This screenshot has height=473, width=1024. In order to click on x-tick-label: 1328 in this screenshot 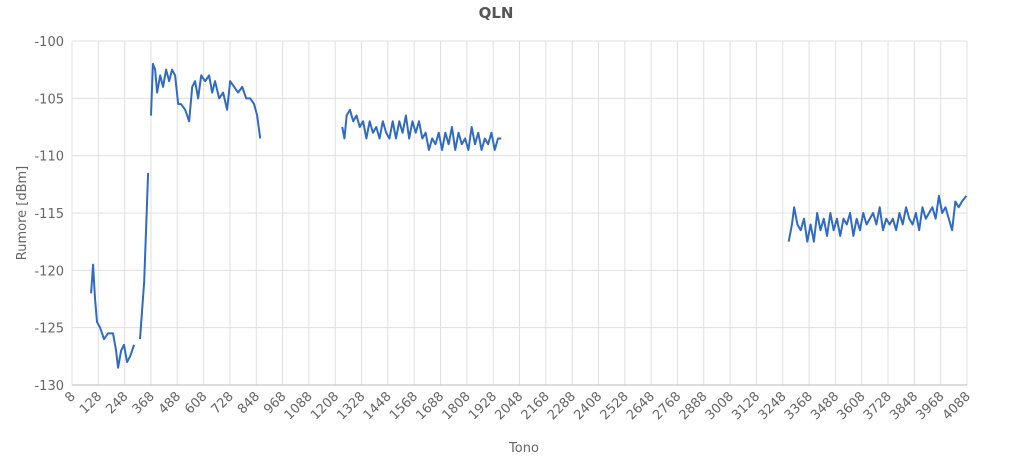, I will do `click(351, 406)`.